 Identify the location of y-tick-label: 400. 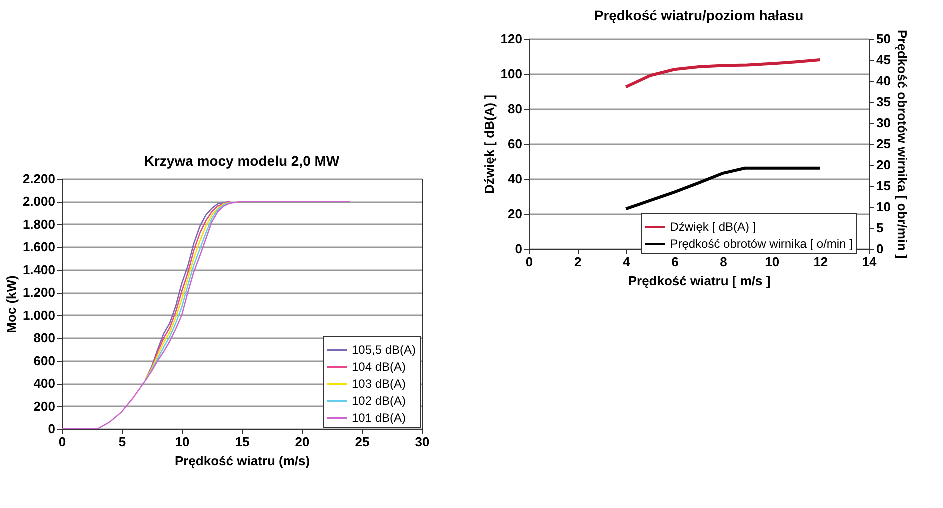
(45, 384).